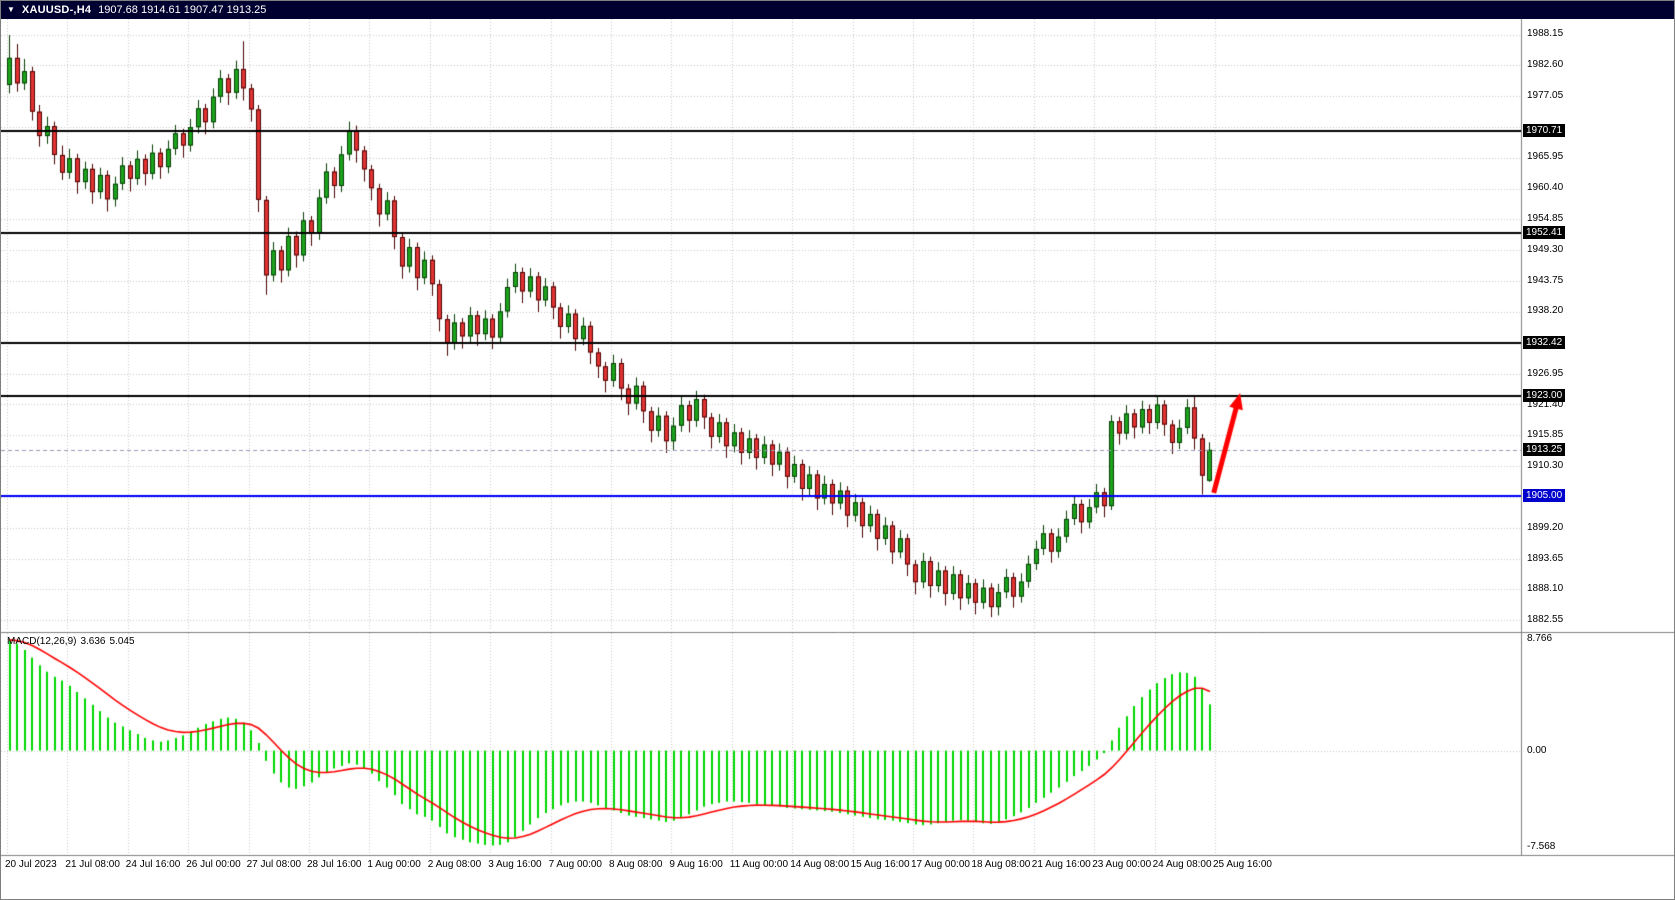 The height and width of the screenshot is (900, 1675). What do you see at coordinates (1545, 249) in the screenshot?
I see `price-tick-label: 1949.30` at bounding box center [1545, 249].